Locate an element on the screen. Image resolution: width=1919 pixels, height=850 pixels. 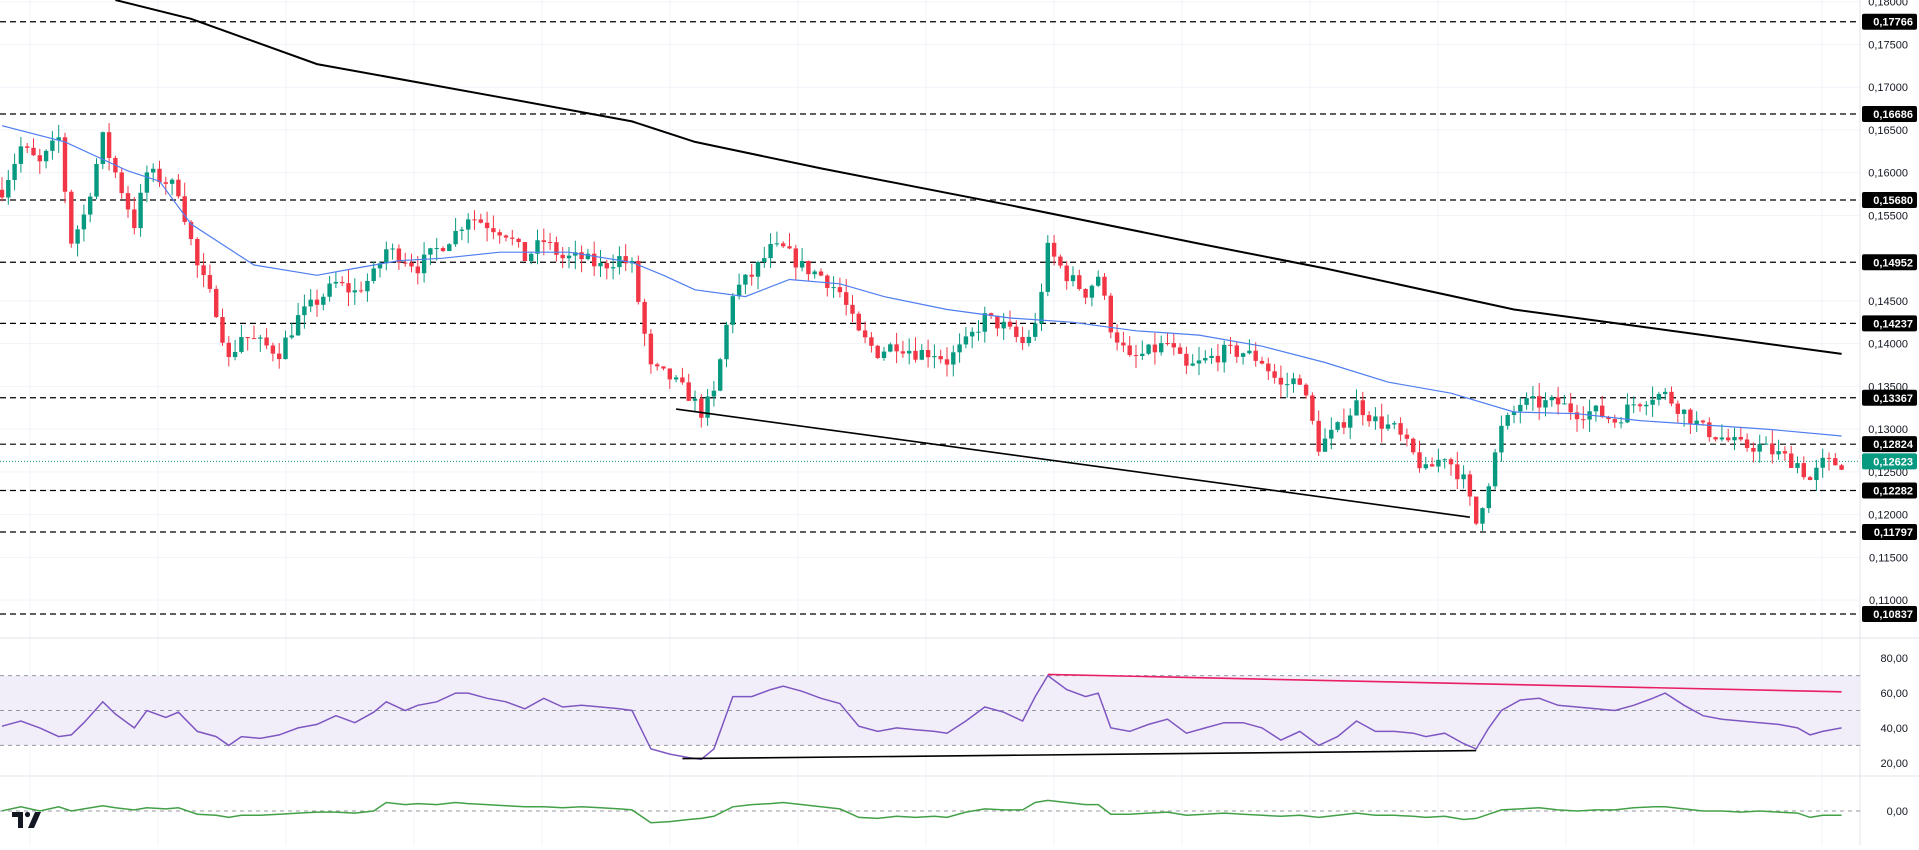
level-badge-text: 0,15680 is located at coordinates (1893, 201).